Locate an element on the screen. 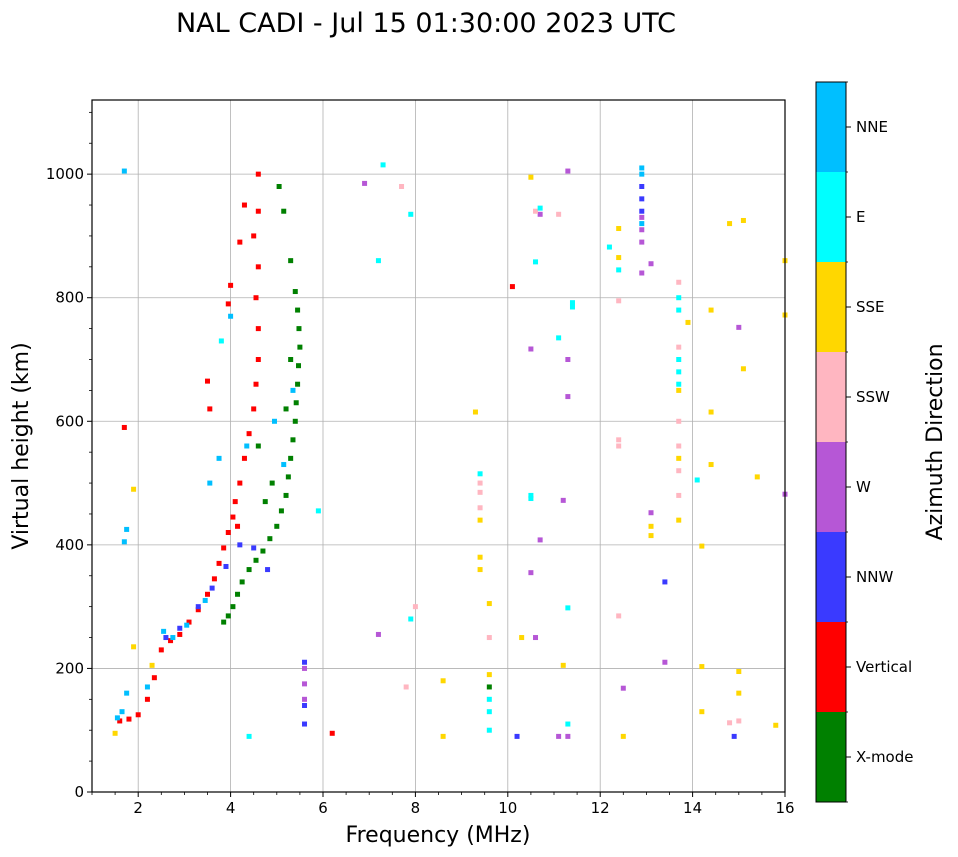 The height and width of the screenshot is (857, 958). x-tick-label: 16 is located at coordinates (784, 808).